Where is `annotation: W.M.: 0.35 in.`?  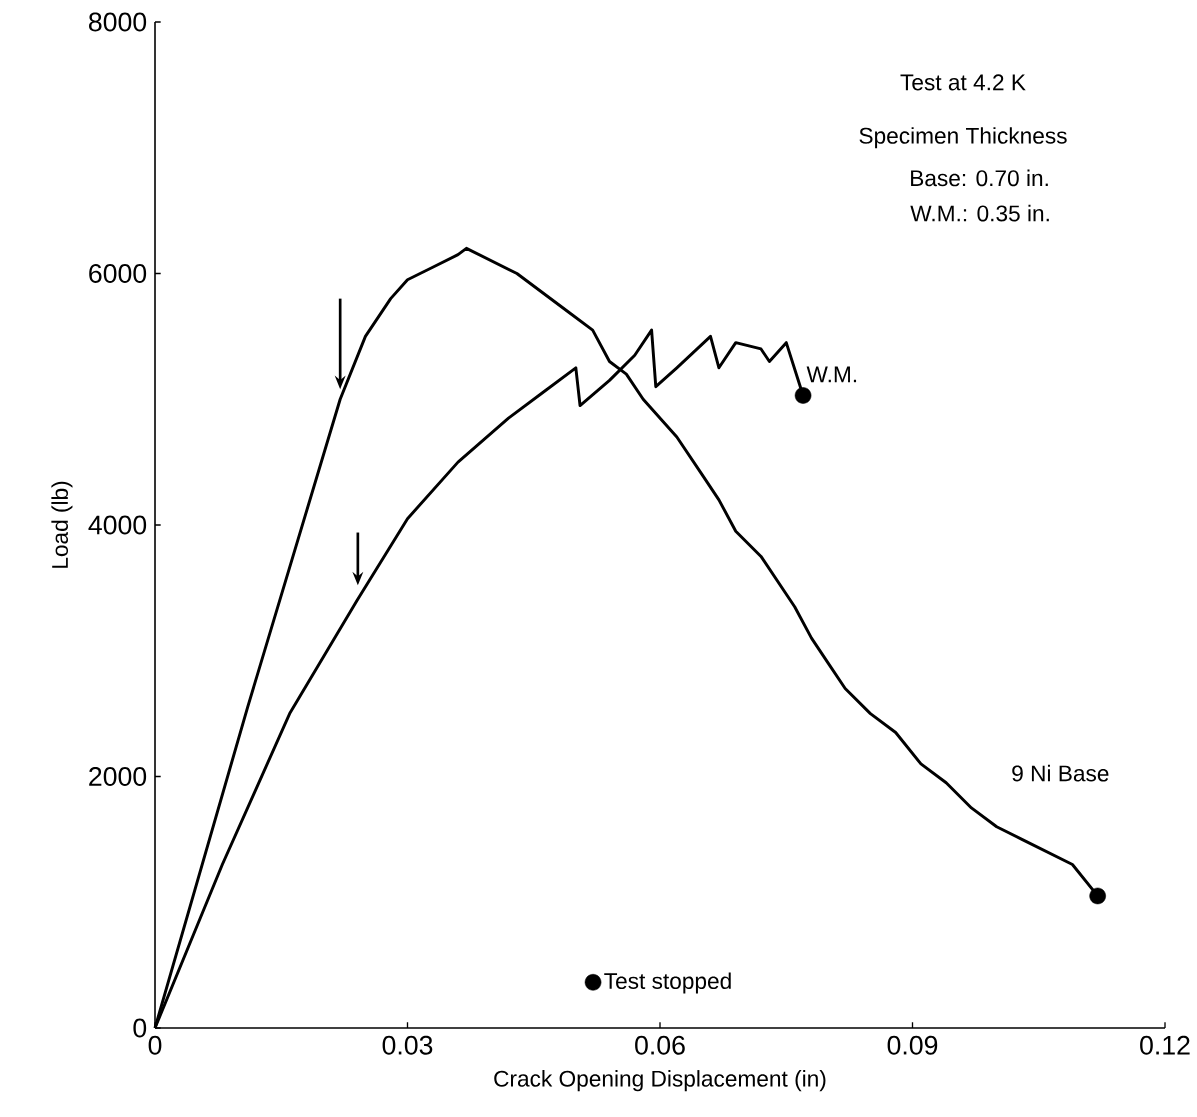 annotation: W.M.: 0.35 in. is located at coordinates (979, 213).